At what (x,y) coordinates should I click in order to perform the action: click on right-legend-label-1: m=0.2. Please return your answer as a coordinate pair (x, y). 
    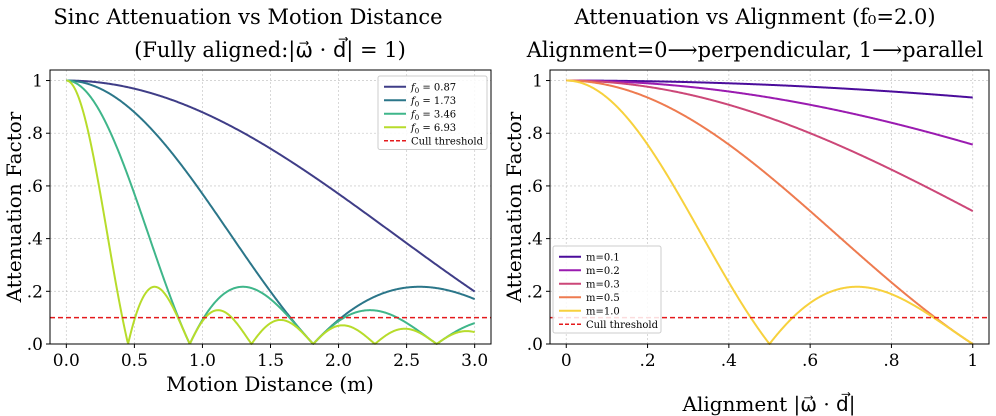
    Looking at the image, I should click on (603, 271).